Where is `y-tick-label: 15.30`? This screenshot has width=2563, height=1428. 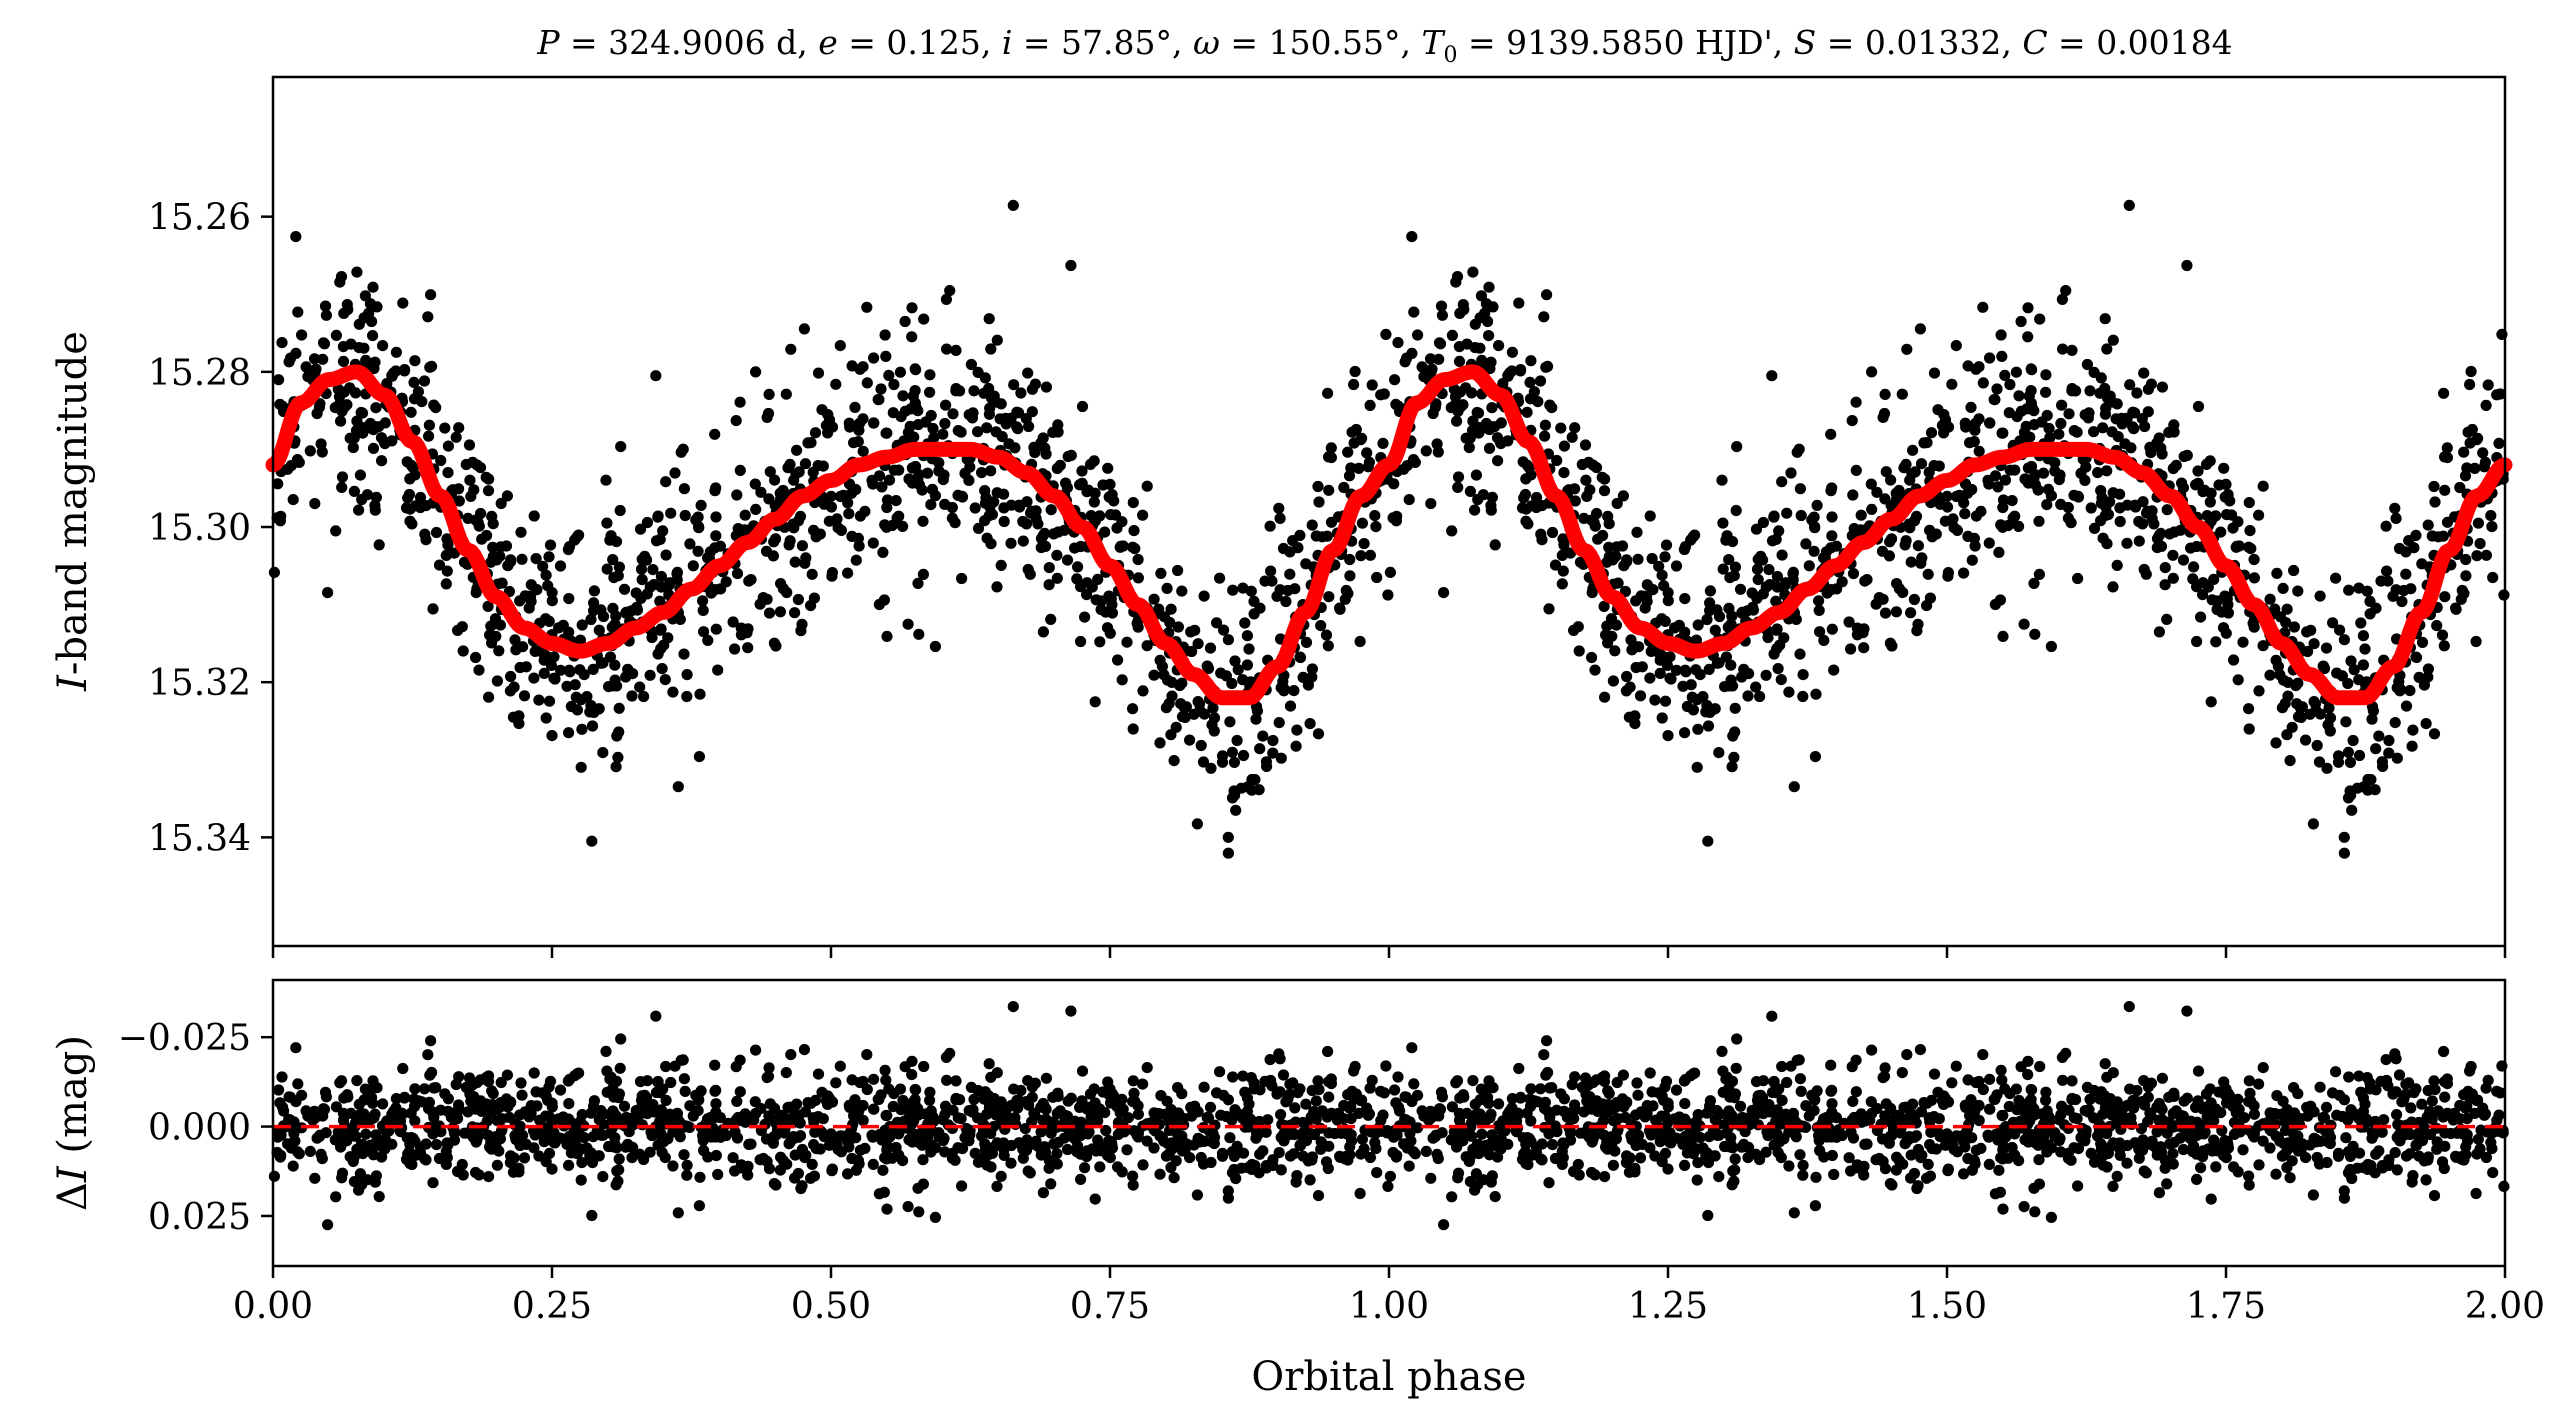
y-tick-label: 15.30 is located at coordinates (199, 528).